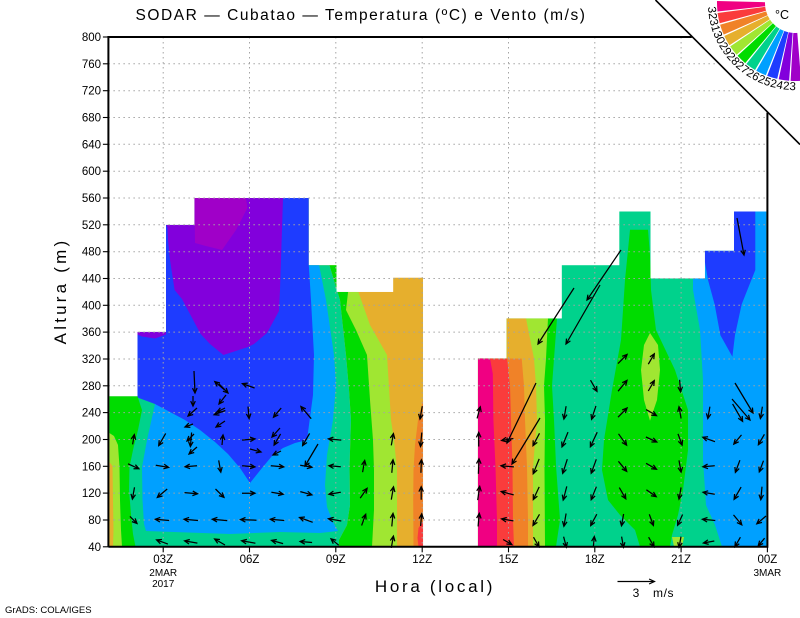  I want to click on svg-text: 30, so click(718, 38).